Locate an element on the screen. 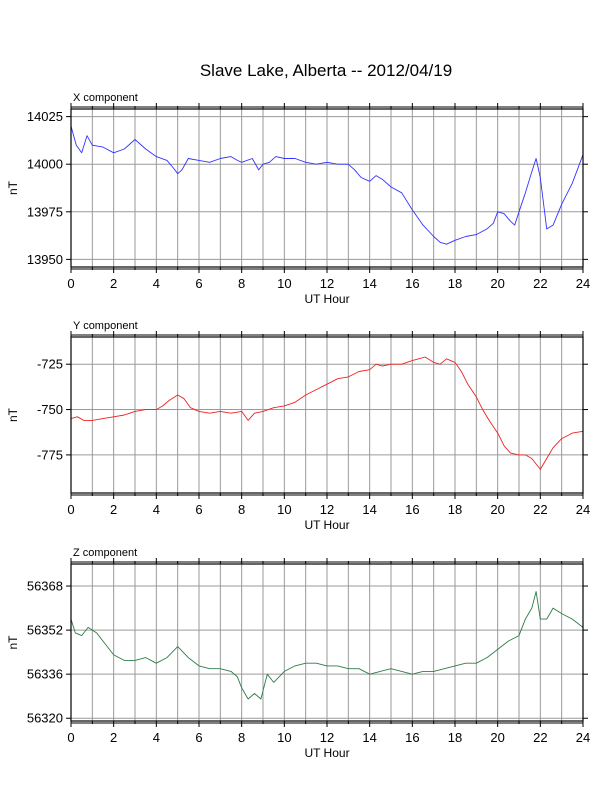 The image size is (612, 792). y-tick-label: 13975 is located at coordinates (45, 211).